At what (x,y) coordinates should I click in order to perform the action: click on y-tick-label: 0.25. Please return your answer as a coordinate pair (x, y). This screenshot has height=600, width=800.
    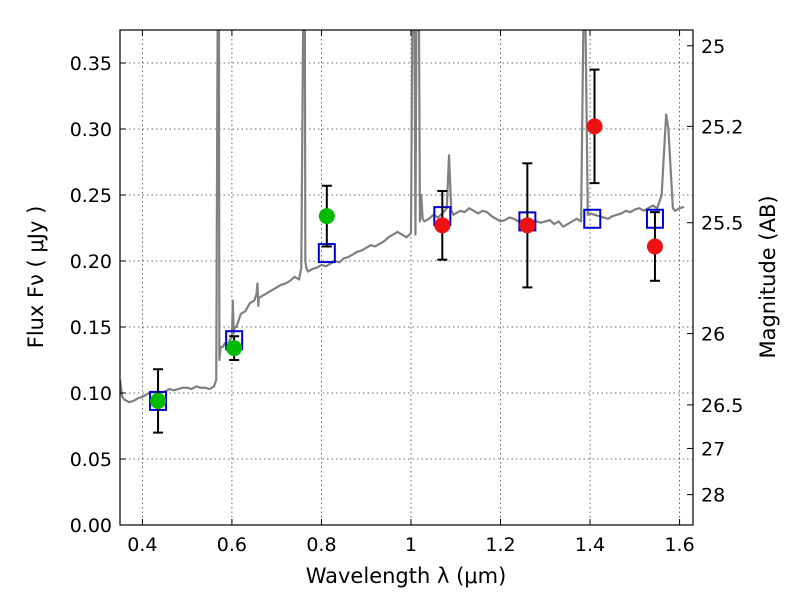
    Looking at the image, I should click on (91, 196).